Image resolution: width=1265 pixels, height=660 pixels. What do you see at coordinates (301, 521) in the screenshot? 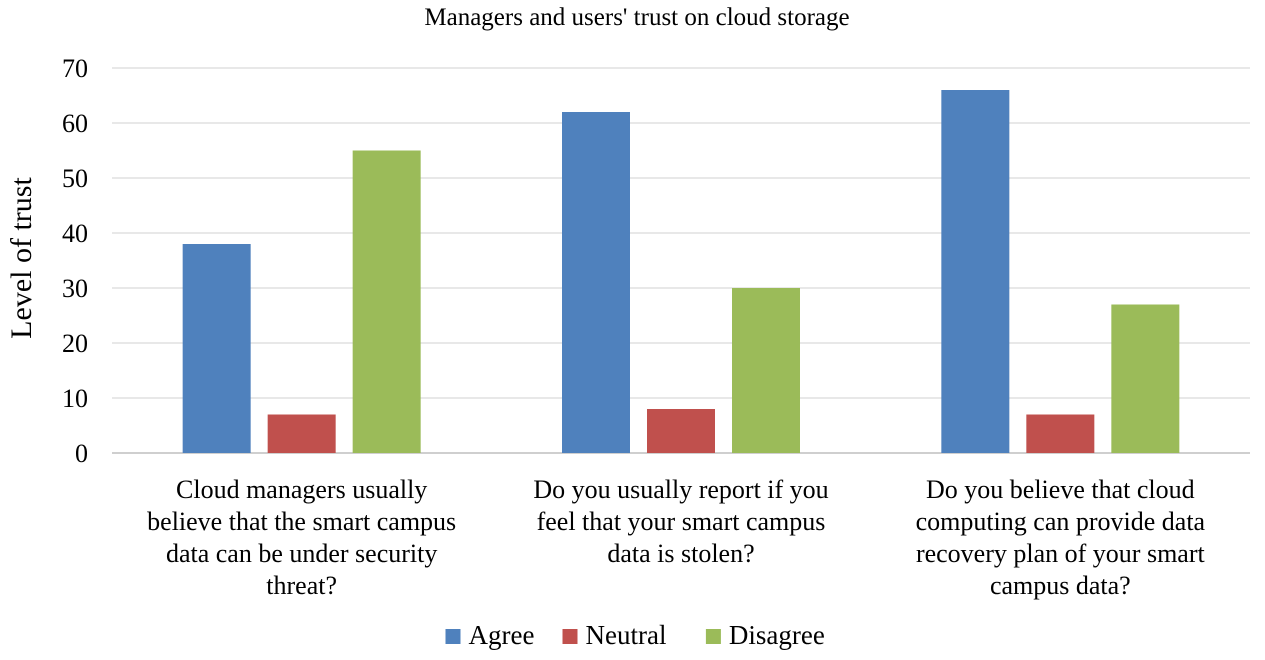
I see `category-label-line: believe that the smart campus` at bounding box center [301, 521].